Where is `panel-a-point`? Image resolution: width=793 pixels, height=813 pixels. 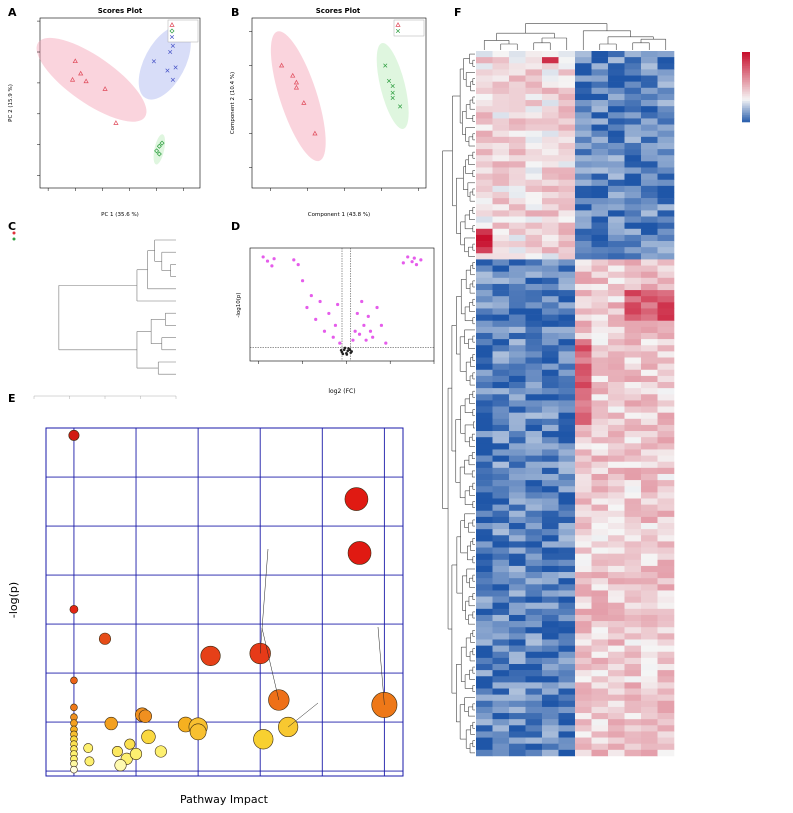
panel-a-point is located at coordinates (170, 52).